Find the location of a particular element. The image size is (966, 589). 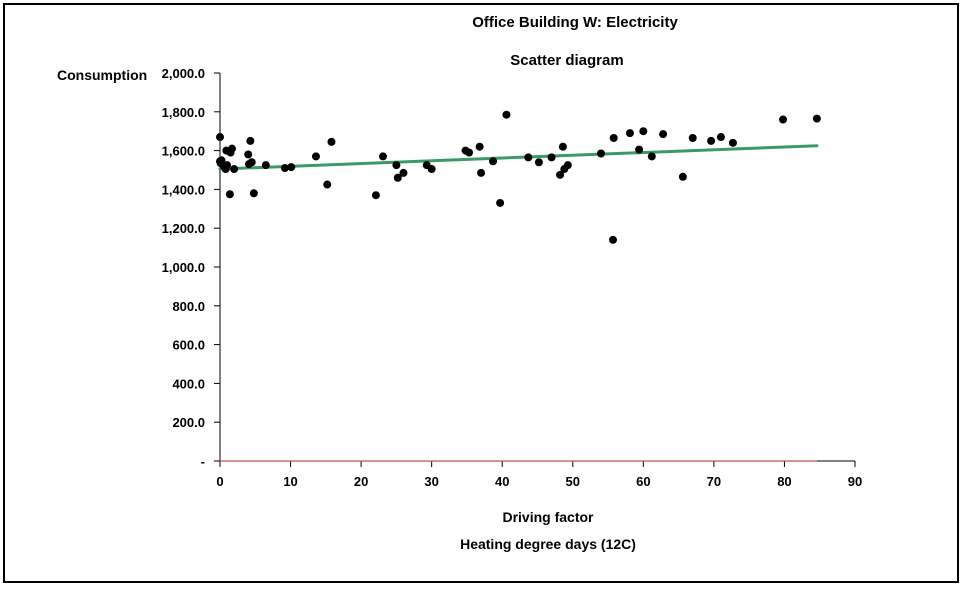

x-axis-secondary-label: Heating degree days (12C) is located at coordinates (548, 544).